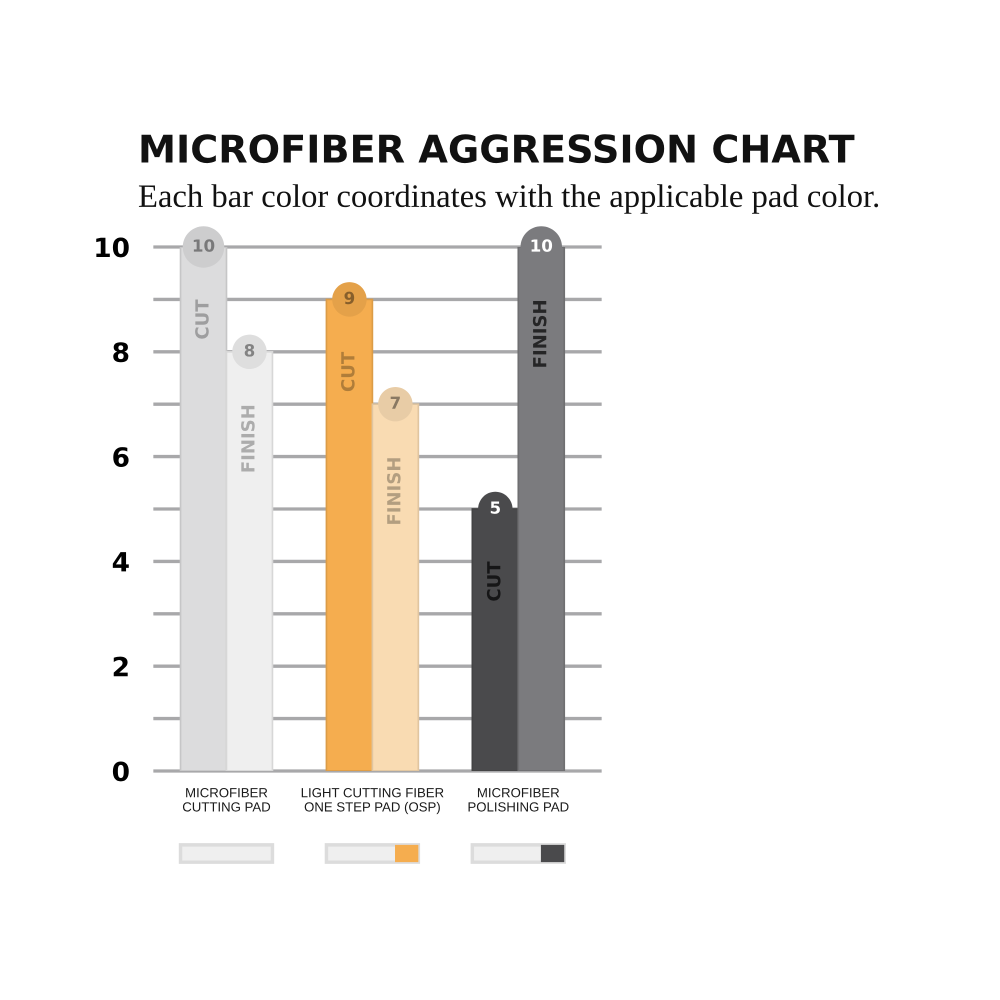  What do you see at coordinates (112, 247) in the screenshot?
I see `y-tick-label: 10` at bounding box center [112, 247].